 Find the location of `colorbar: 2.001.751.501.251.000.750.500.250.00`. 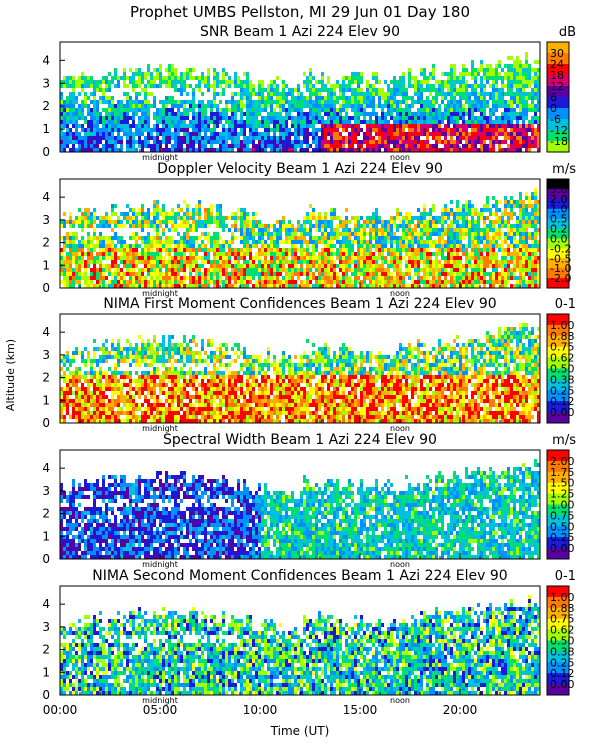

colorbar: 2.001.751.501.251.000.750.500.250.00 is located at coordinates (561, 505).